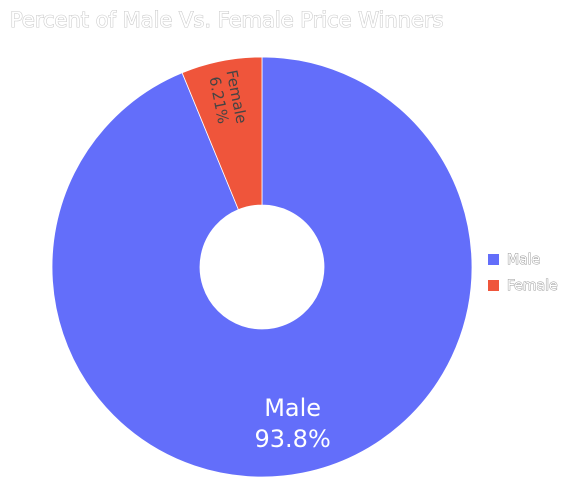 The height and width of the screenshot is (486, 588). I want to click on slice-label-percent: 93.8%, so click(293, 439).